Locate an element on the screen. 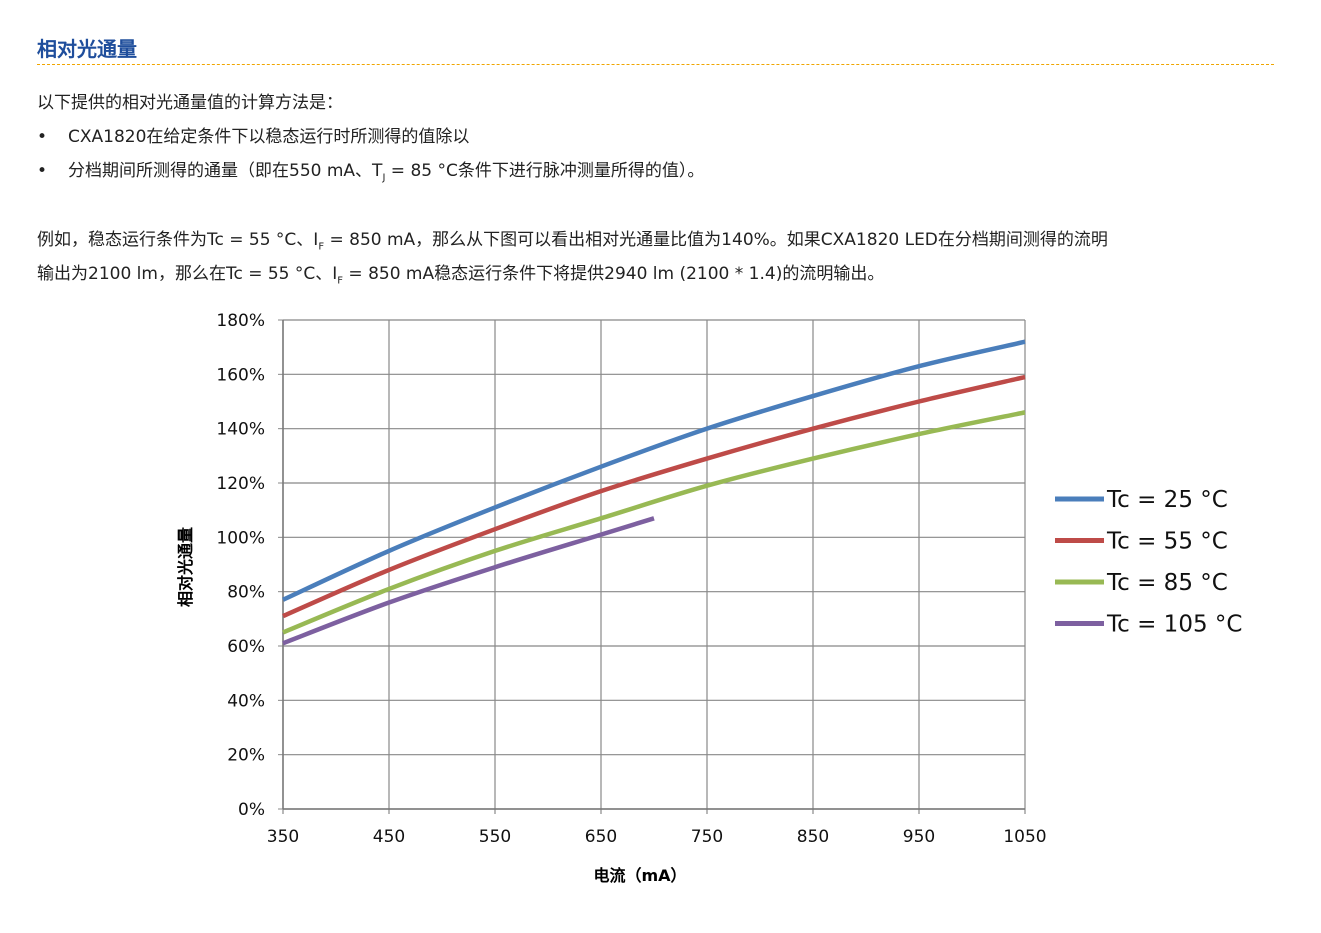 This screenshot has height=933, width=1321. x-tick-label: 550 is located at coordinates (495, 837).